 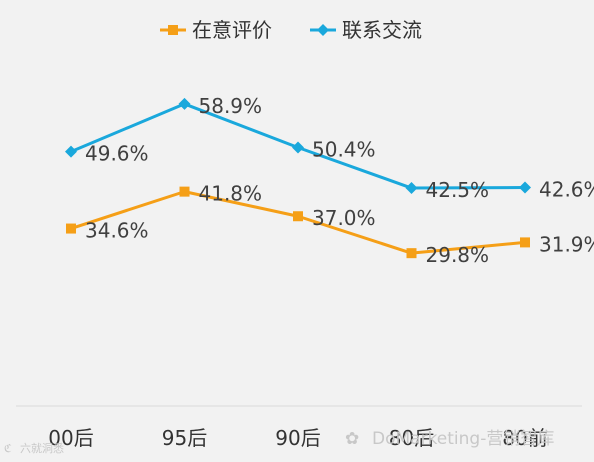 What do you see at coordinates (352, 439) in the screenshot?
I see `wechat-icon: ✿` at bounding box center [352, 439].